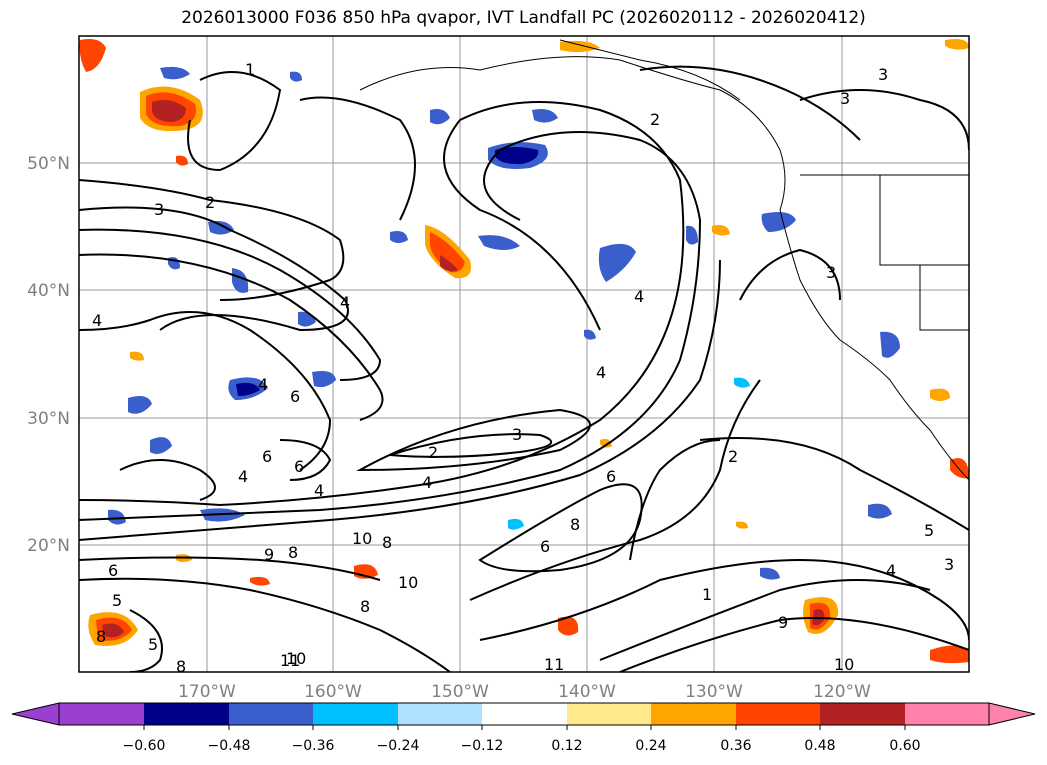 This screenshot has width=1047, height=765. What do you see at coordinates (650, 746) in the screenshot?
I see `colorbar-tick-label: 0.24` at bounding box center [650, 746].